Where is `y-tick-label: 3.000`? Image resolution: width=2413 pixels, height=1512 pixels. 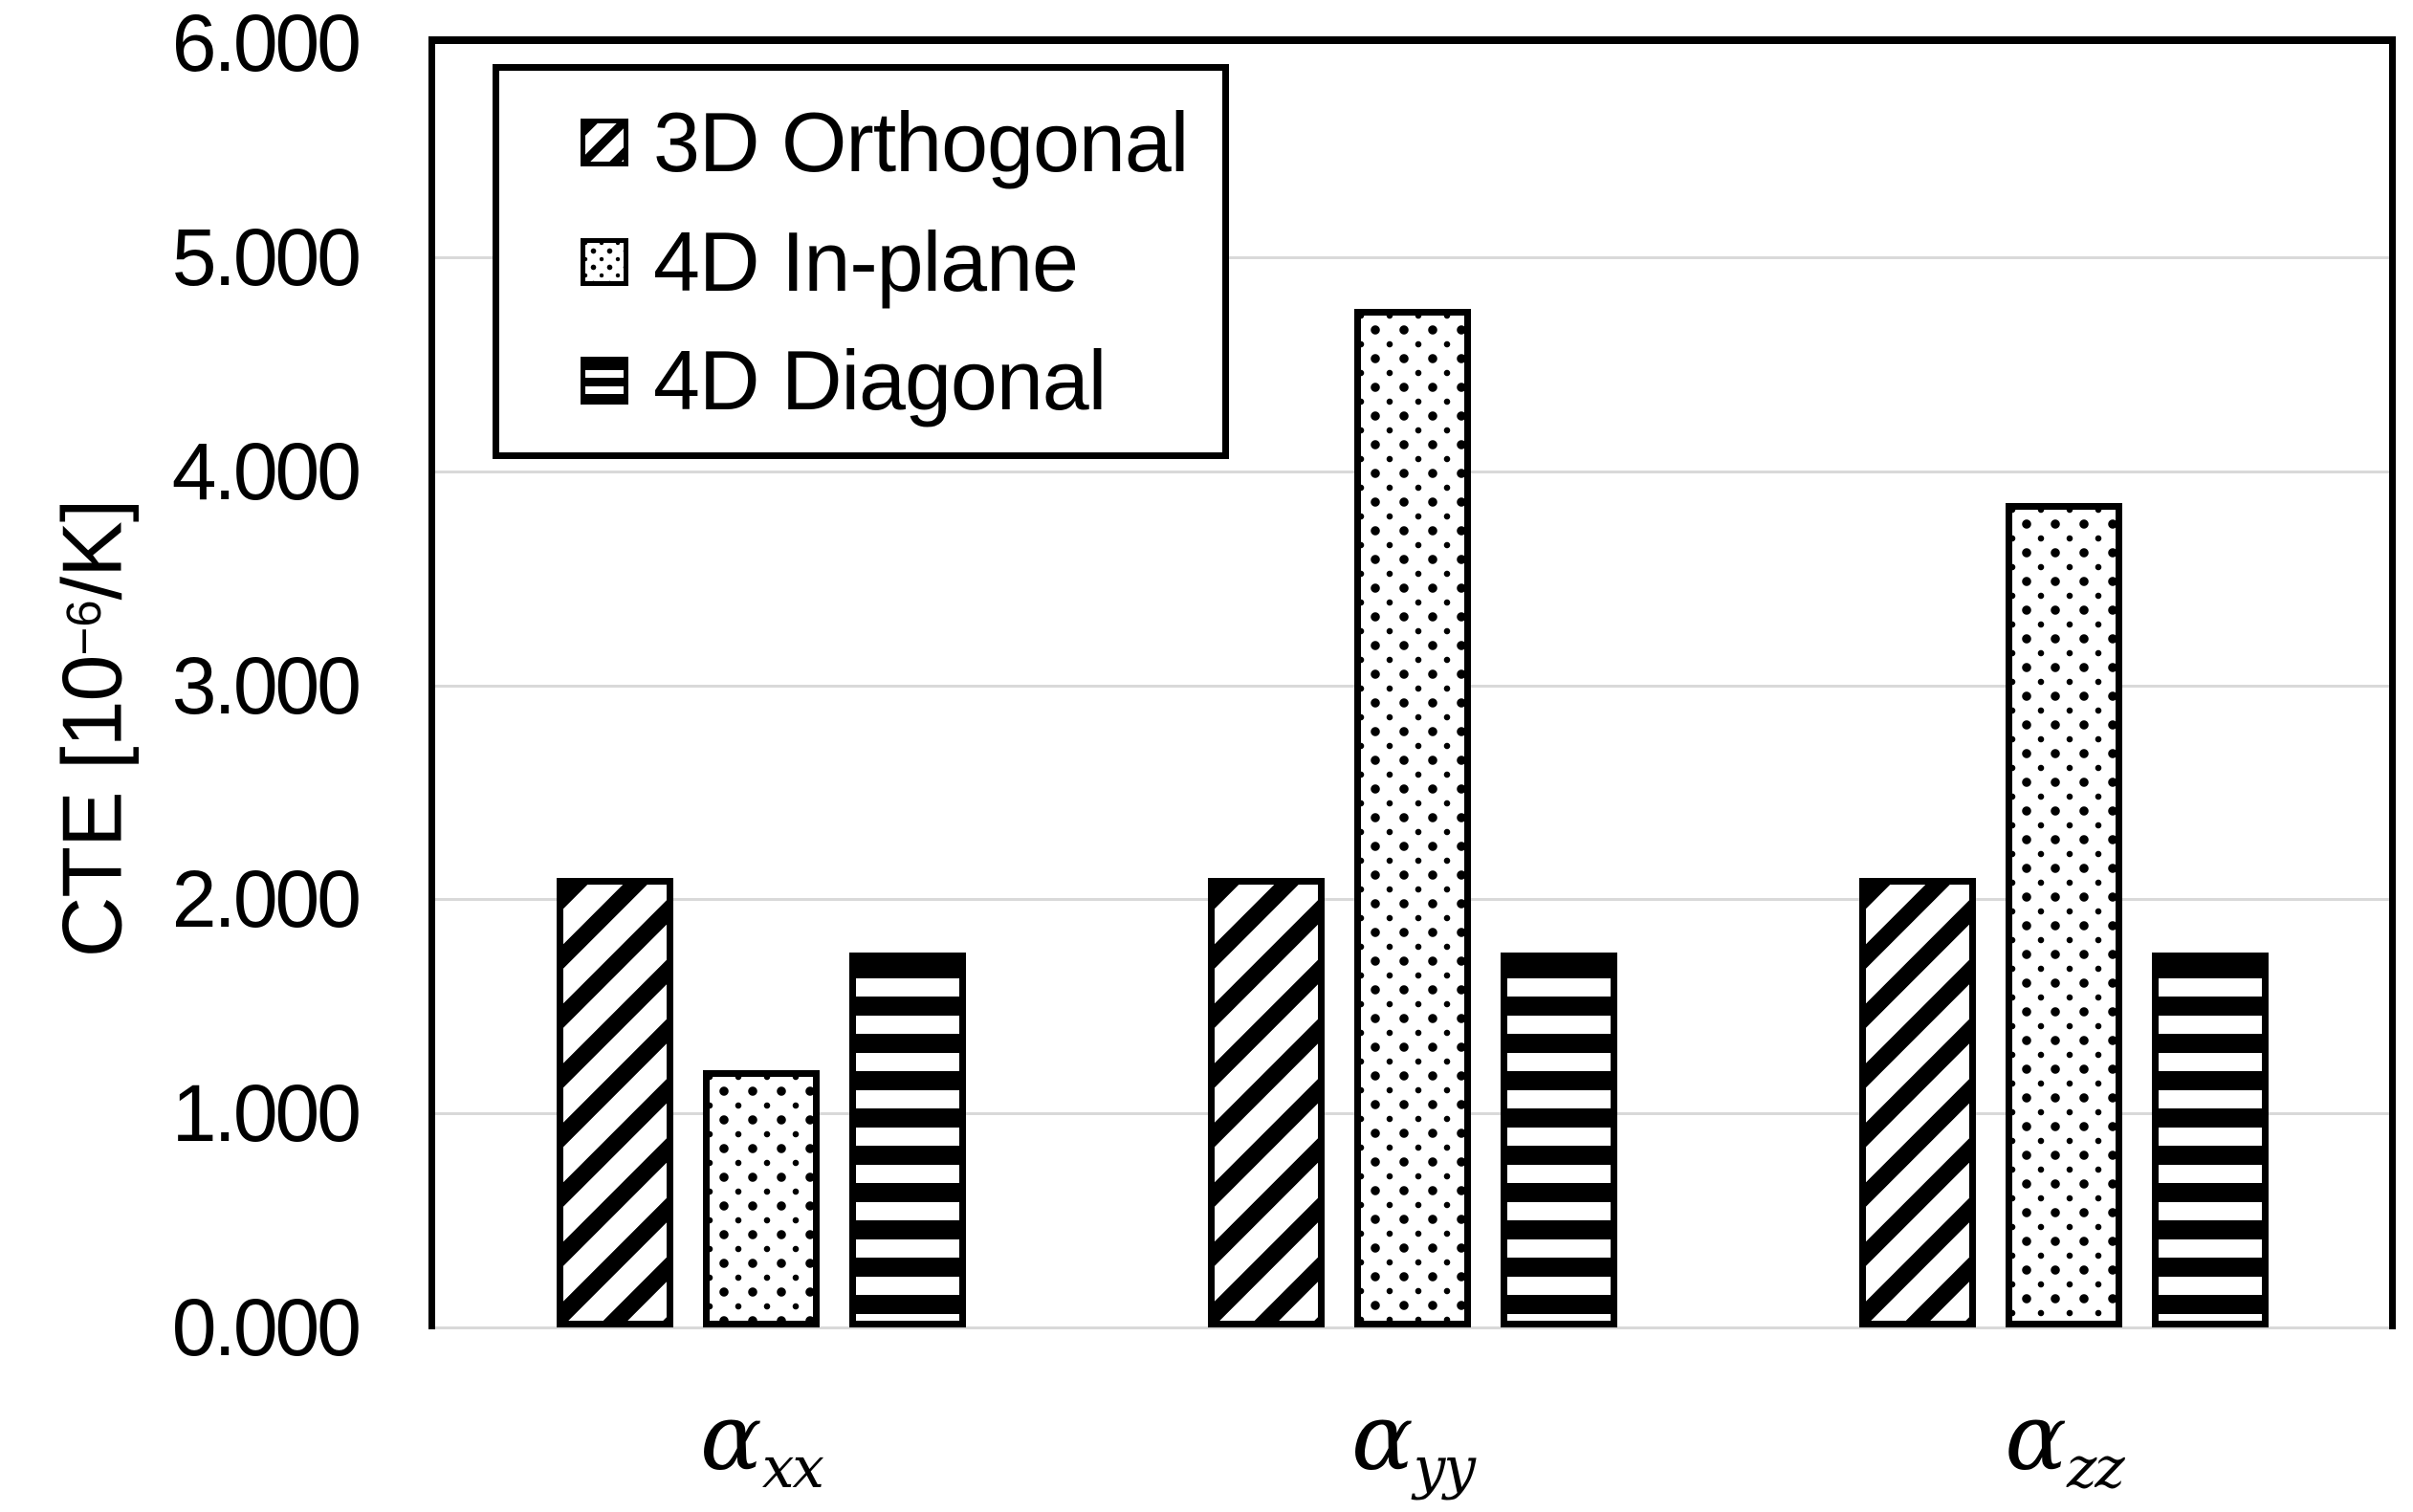 y-tick-label: 3.000 is located at coordinates (266, 686).